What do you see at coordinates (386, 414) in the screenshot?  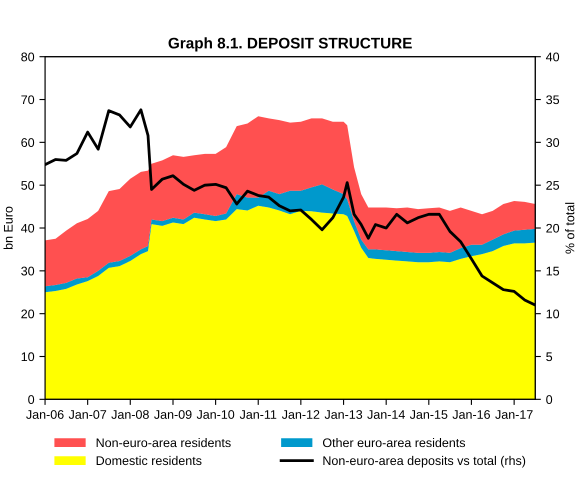 I see `x-tick-label: Jan-14` at bounding box center [386, 414].